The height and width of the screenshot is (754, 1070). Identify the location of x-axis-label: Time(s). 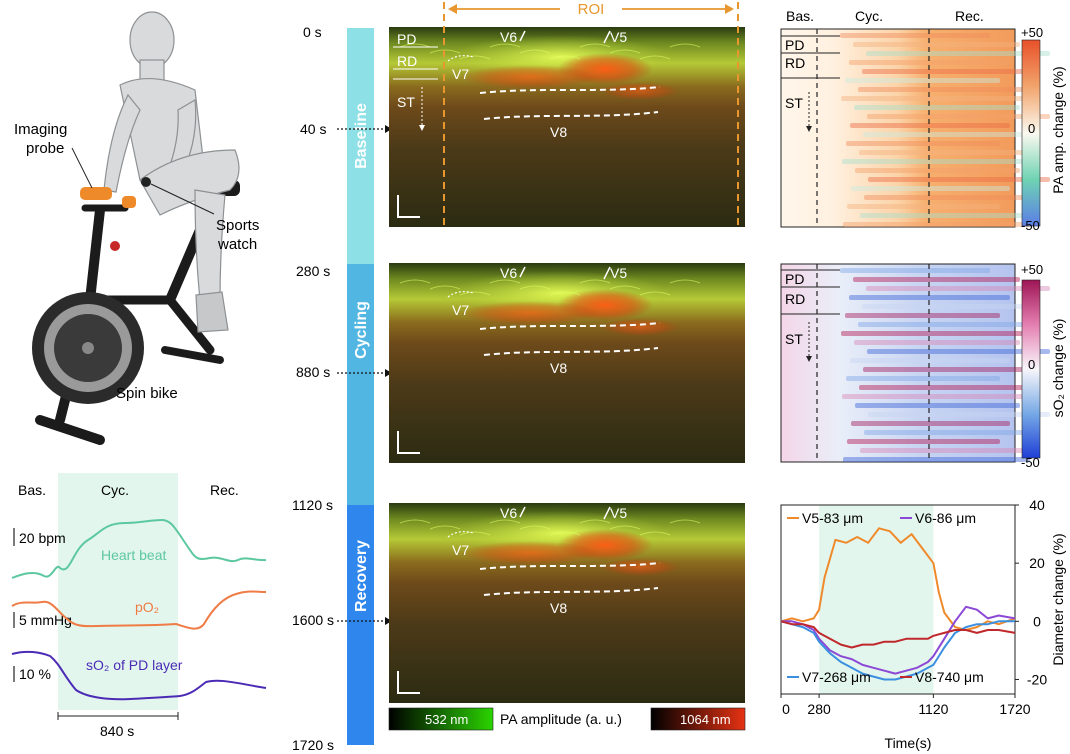
(908, 743).